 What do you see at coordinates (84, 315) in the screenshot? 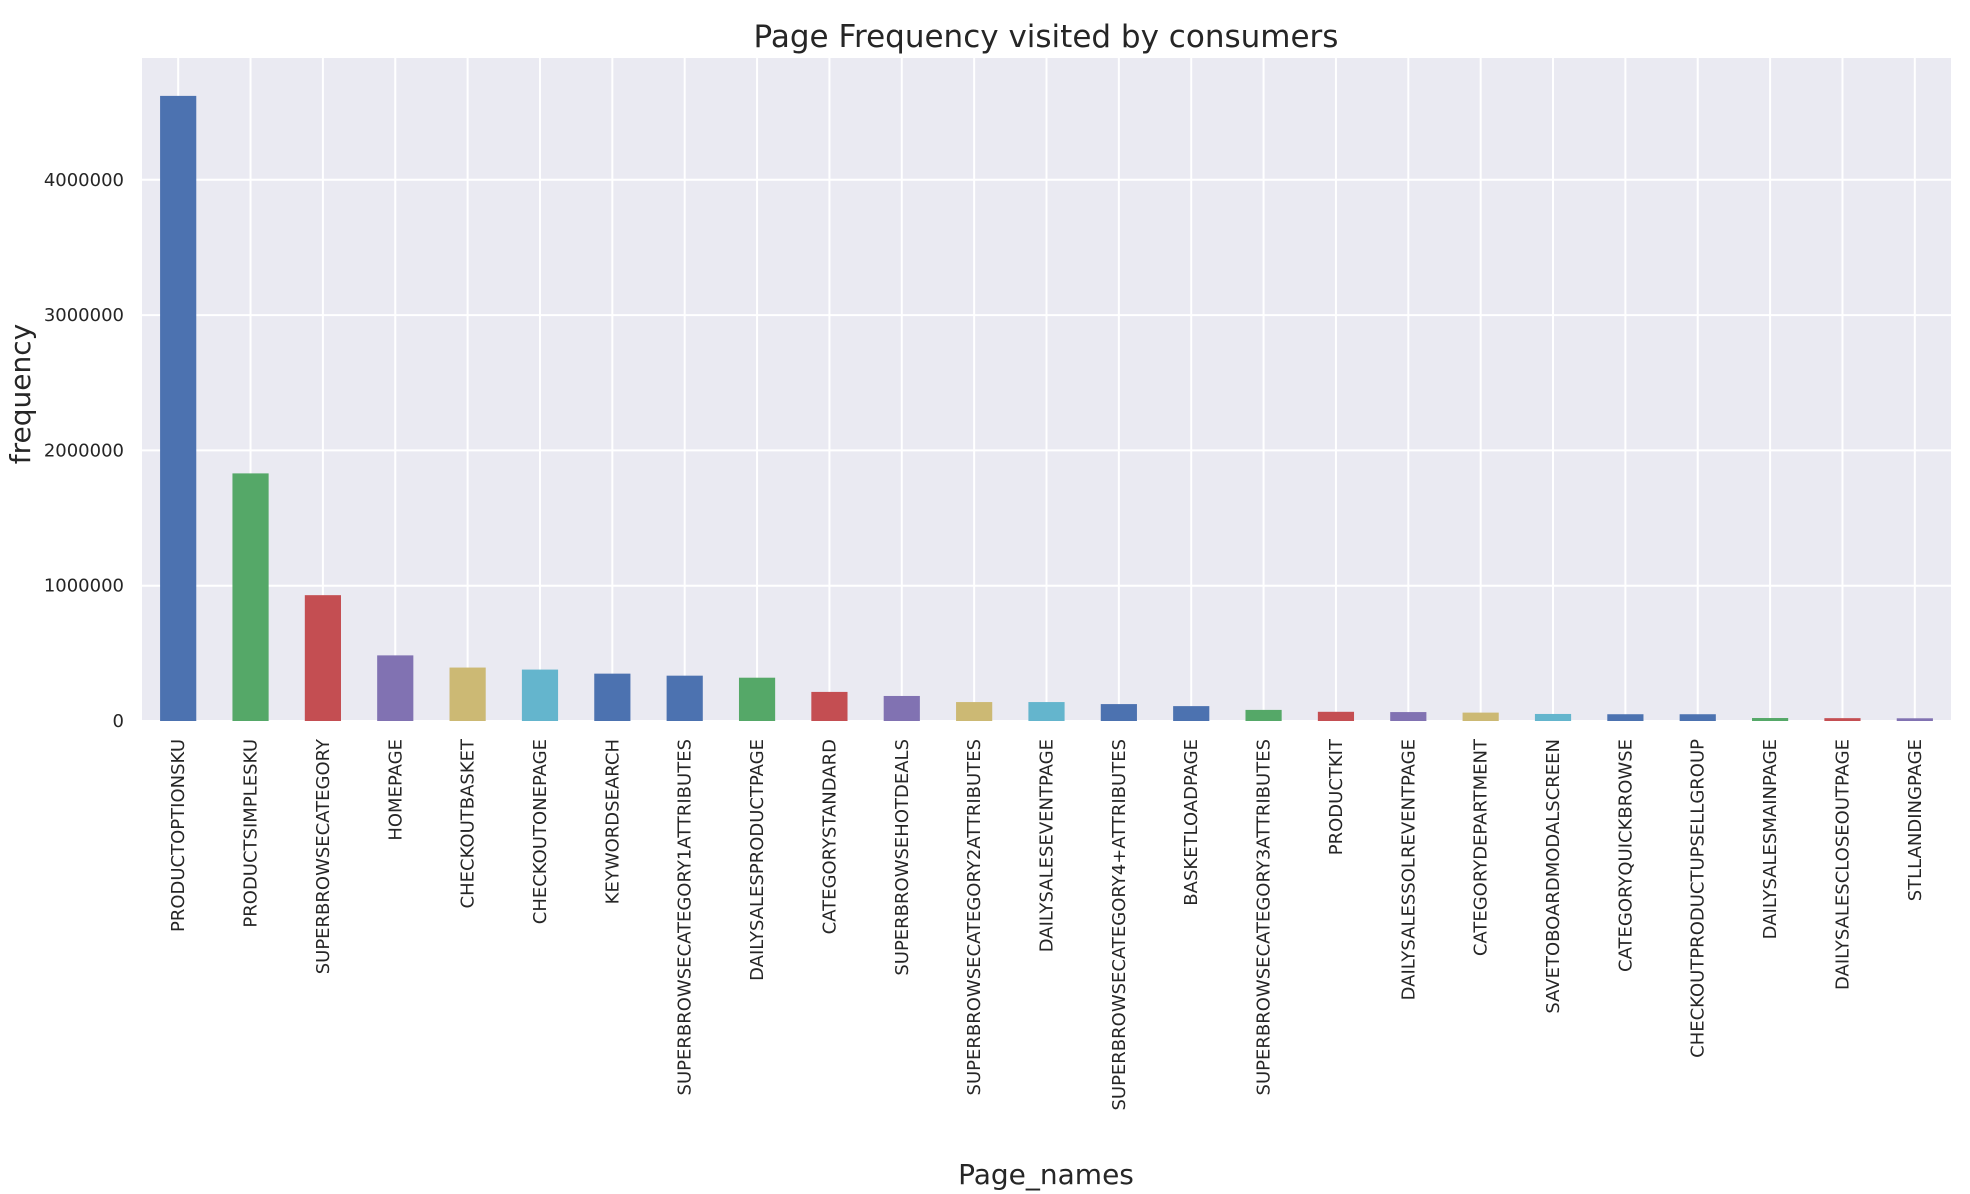
I see `y-tick-label: 3000000` at bounding box center [84, 315].